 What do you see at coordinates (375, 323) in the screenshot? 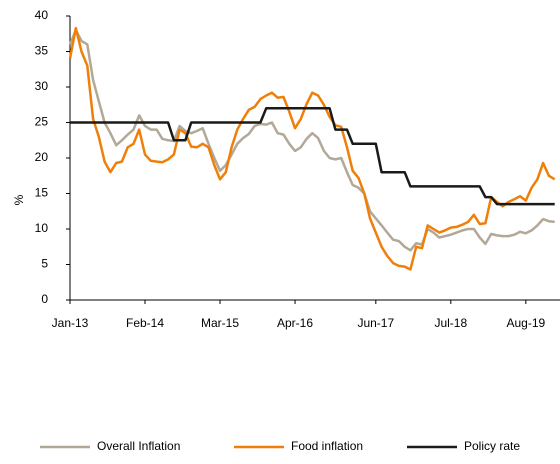
I see `x-tick-label: Jun-17` at bounding box center [375, 323].